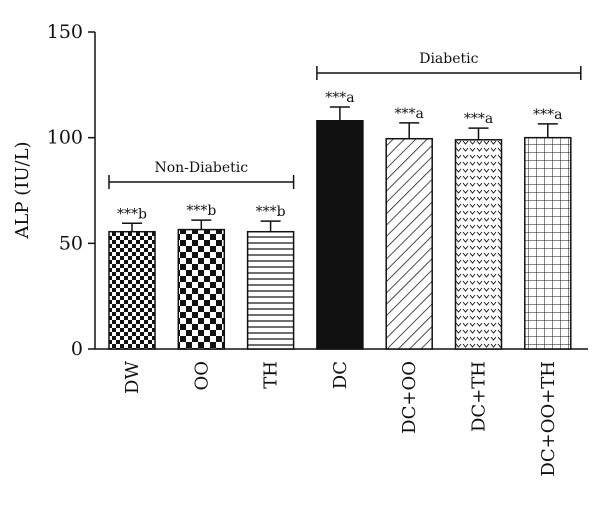  I want to click on y-tick-label: 100, so click(65, 138).